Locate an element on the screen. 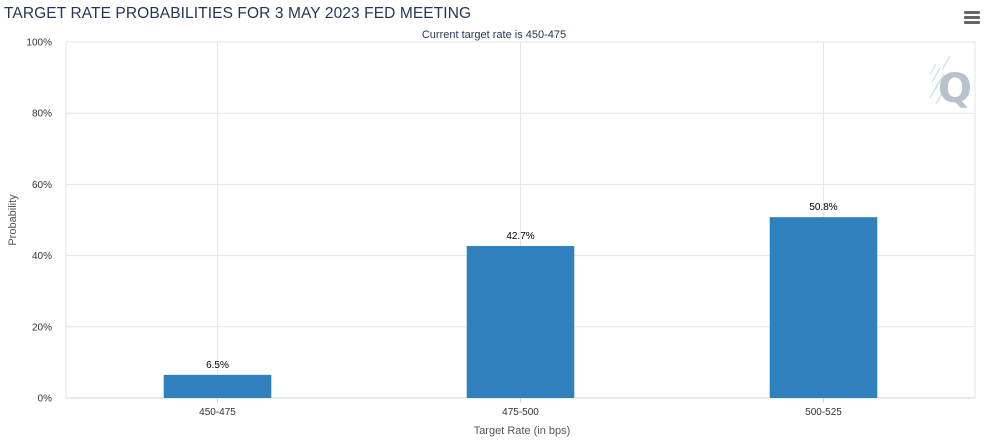  hamburger-menu-icon is located at coordinates (972, 17).